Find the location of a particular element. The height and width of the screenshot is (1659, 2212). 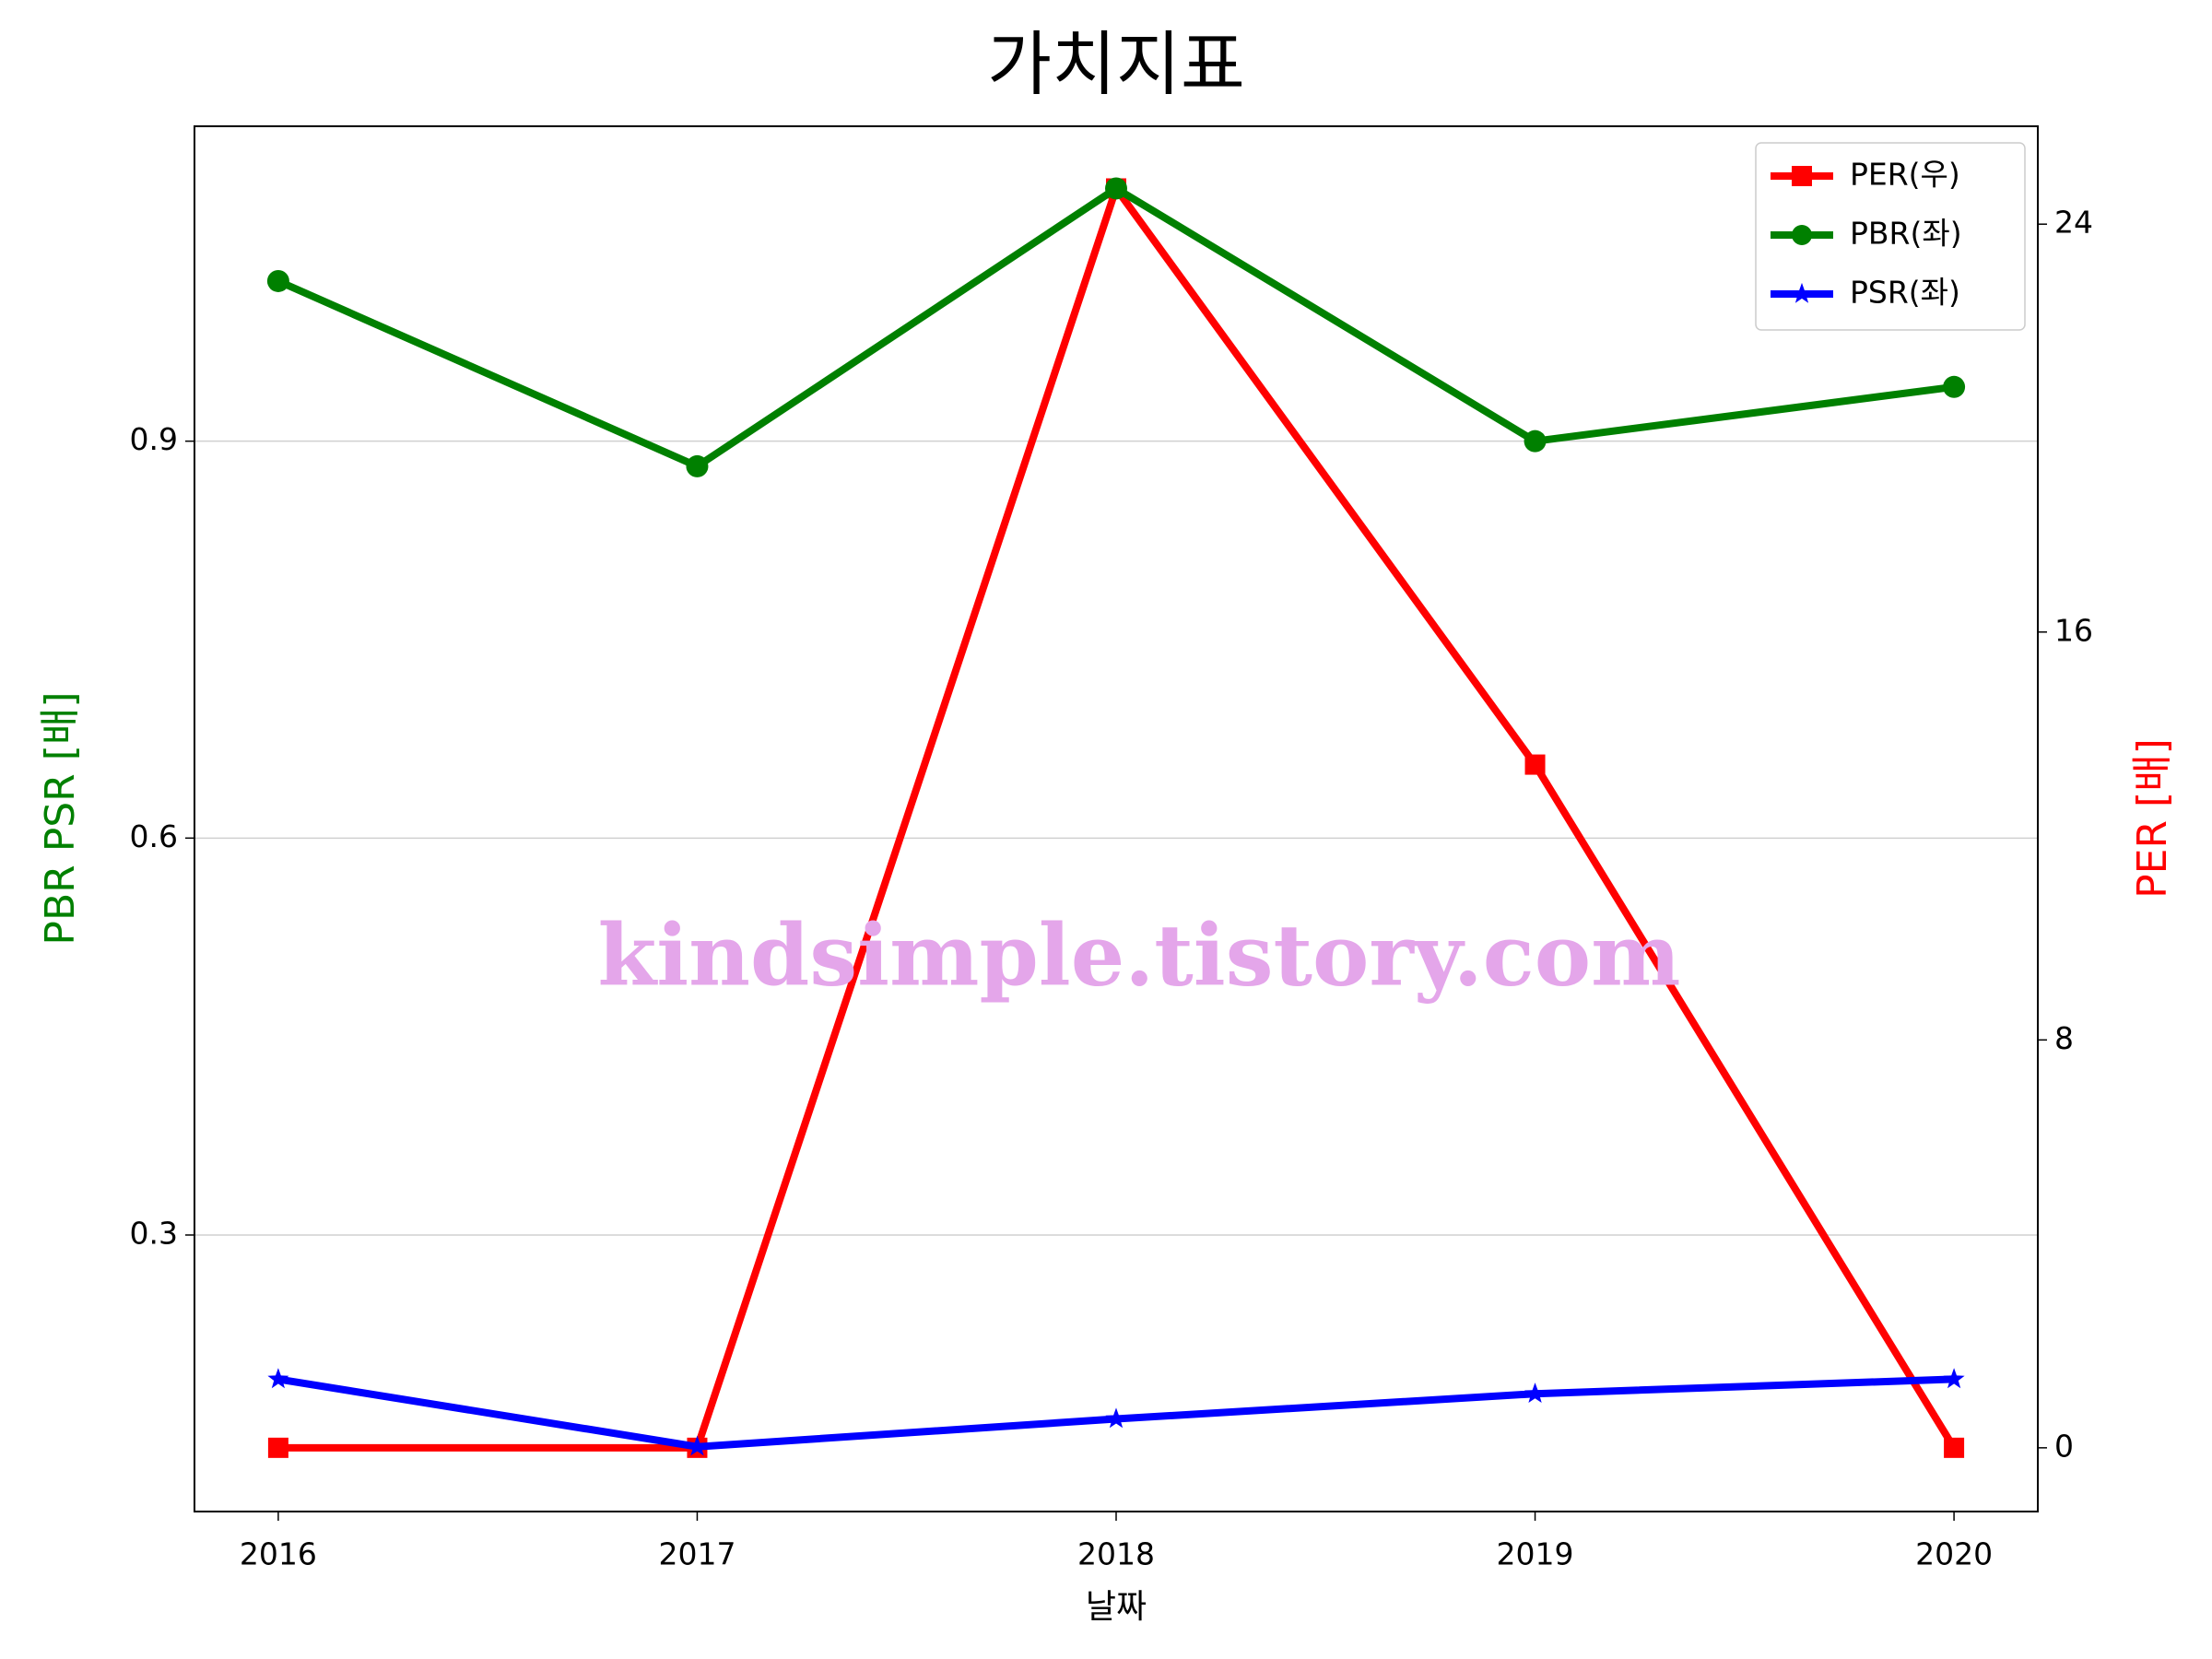

y2-tick-label: 8 is located at coordinates (2064, 1038).